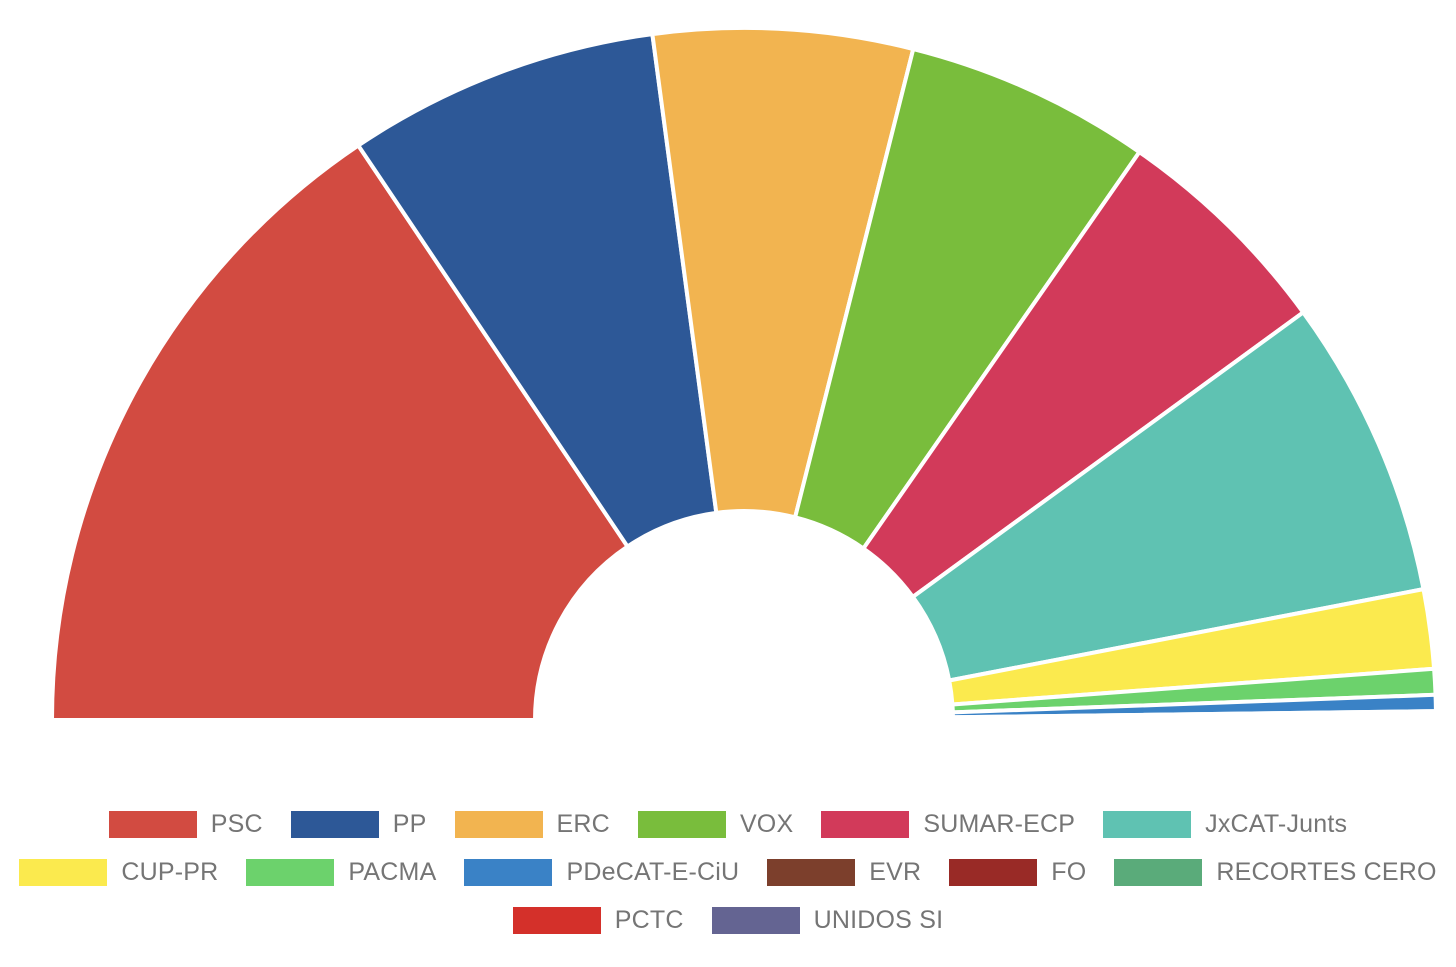 The height and width of the screenshot is (967, 1456). I want to click on legend-label: EVR, so click(895, 871).